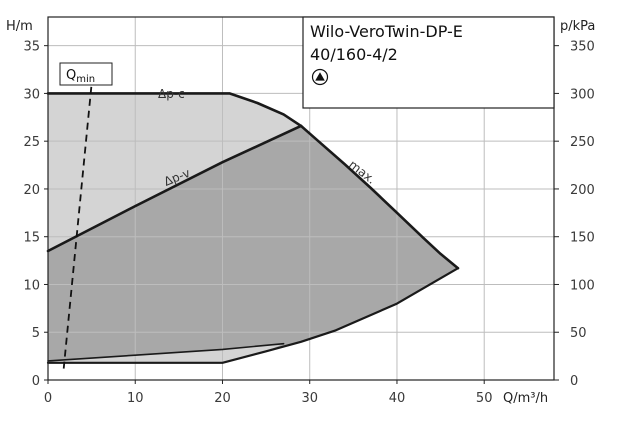 The height and width of the screenshot is (421, 618). What do you see at coordinates (525, 398) in the screenshot?
I see `x-axis-label: Q/m³/h` at bounding box center [525, 398].